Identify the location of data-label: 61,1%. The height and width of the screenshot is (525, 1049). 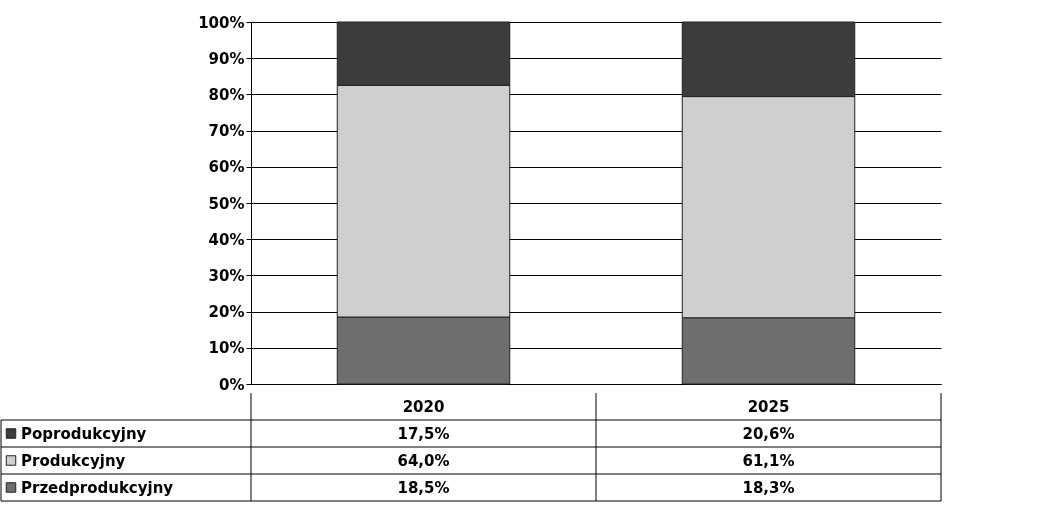
(768, 460).